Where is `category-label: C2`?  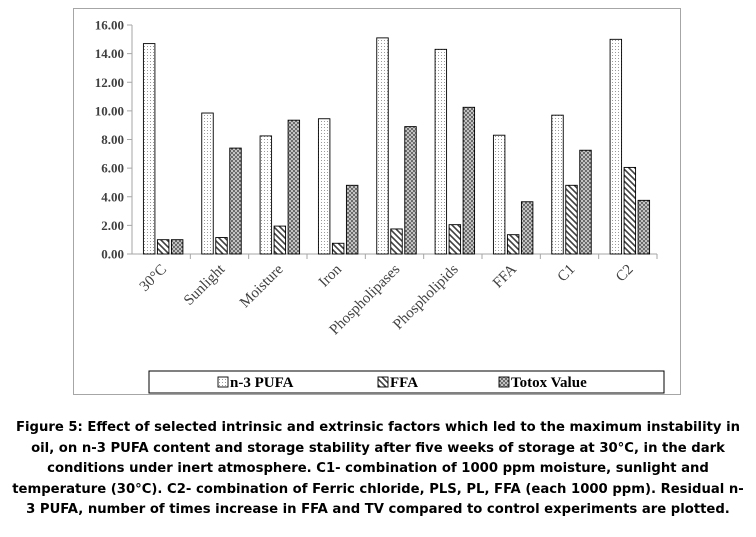
category-label: C2 is located at coordinates (625, 274).